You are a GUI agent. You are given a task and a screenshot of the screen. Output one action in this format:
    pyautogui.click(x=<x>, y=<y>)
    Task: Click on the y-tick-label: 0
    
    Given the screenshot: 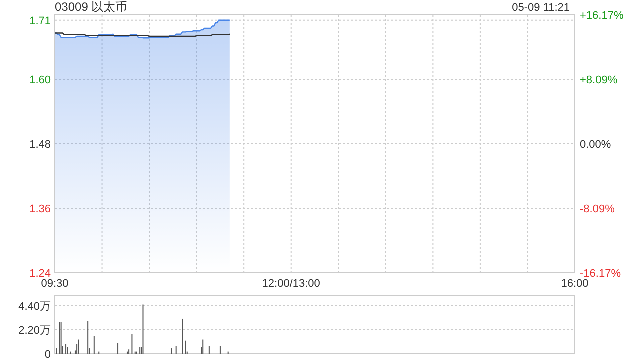 What is the action you would take?
    pyautogui.click(x=47, y=354)
    